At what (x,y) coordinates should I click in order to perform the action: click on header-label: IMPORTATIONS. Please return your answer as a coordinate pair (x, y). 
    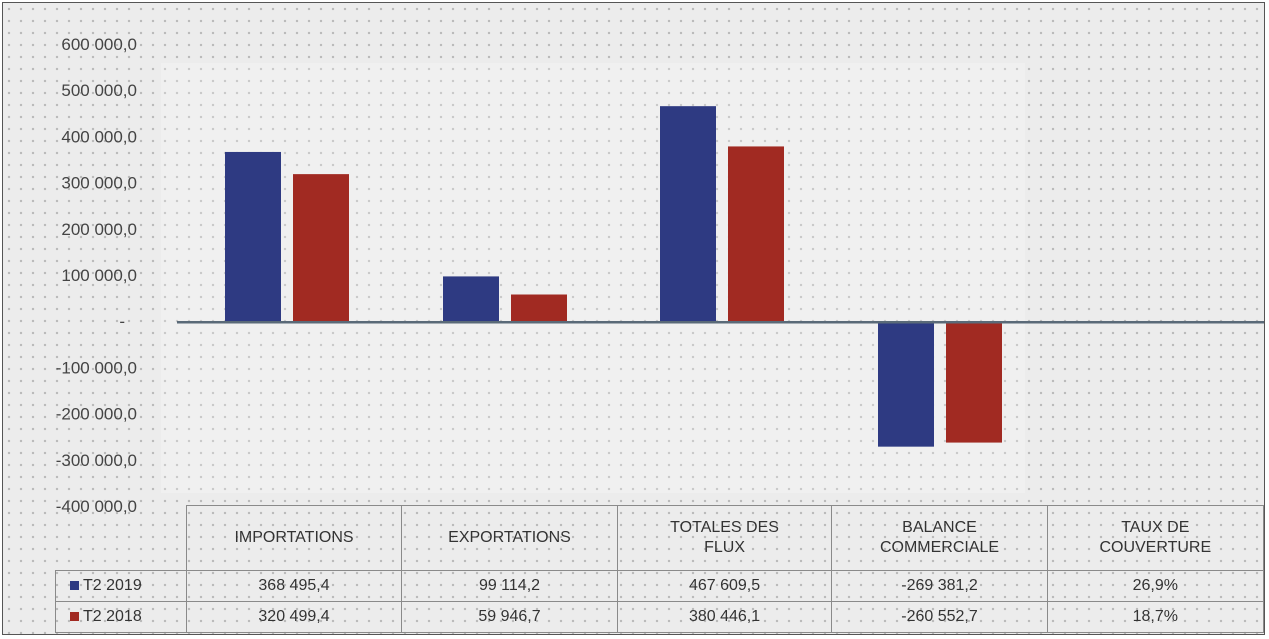
    Looking at the image, I should click on (294, 537).